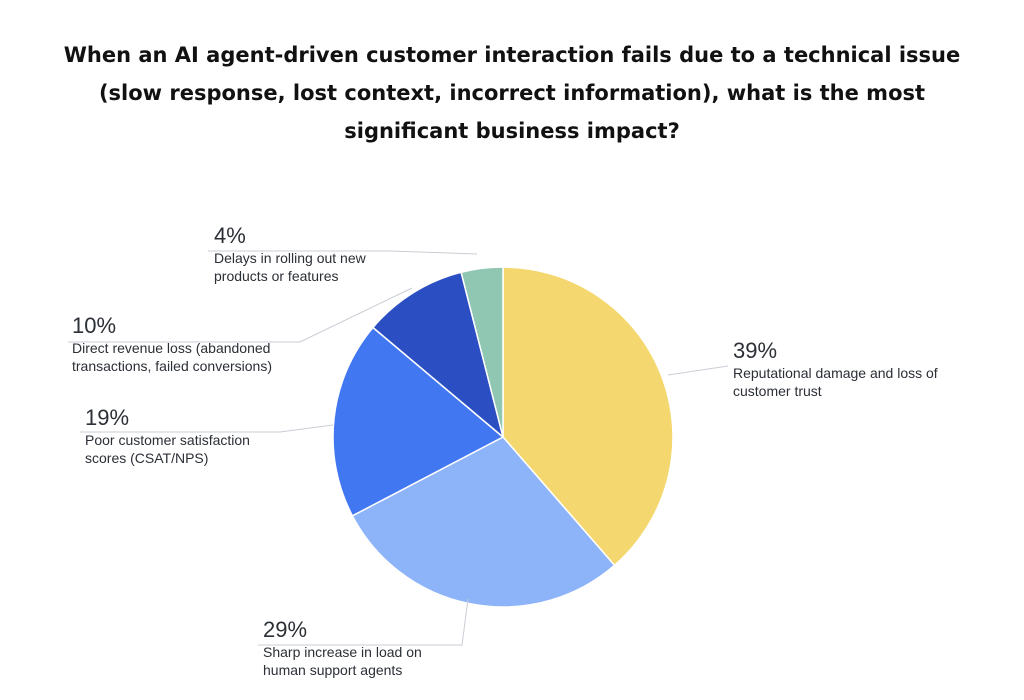  What do you see at coordinates (835, 373) in the screenshot?
I see `slice-category-label-1: Reputational damage and loss of` at bounding box center [835, 373].